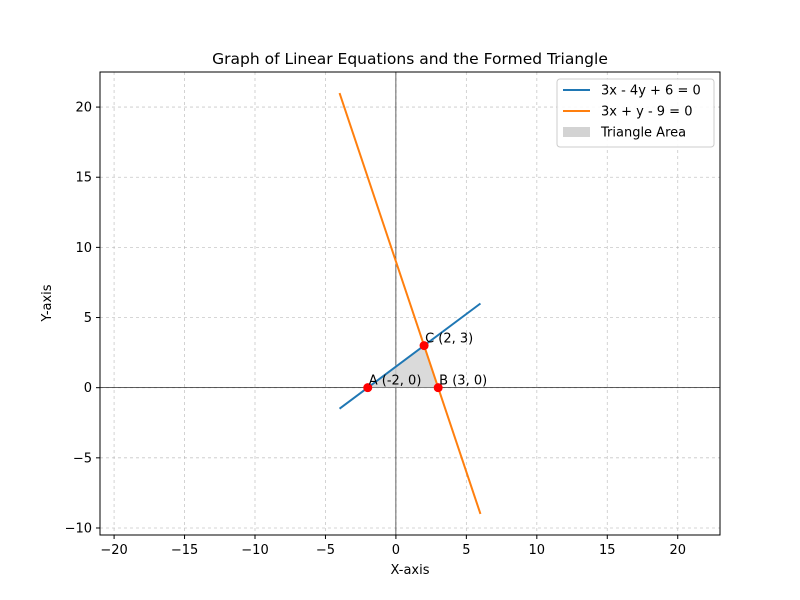 This screenshot has height=600, width=800. I want to click on y-tick-label: −5, so click(82, 458).